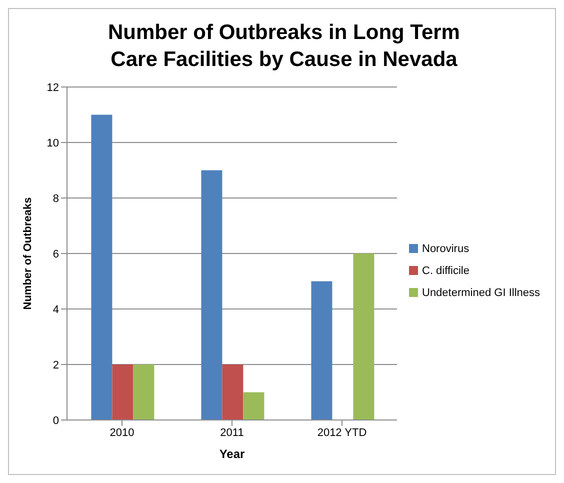  What do you see at coordinates (122, 432) in the screenshot?
I see `x-tick-label: 2010` at bounding box center [122, 432].